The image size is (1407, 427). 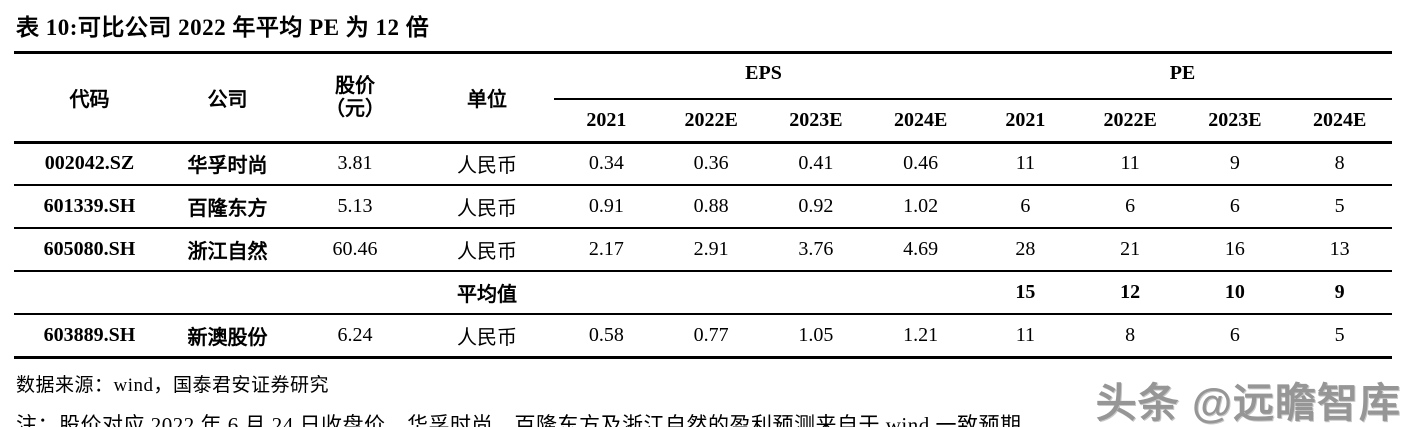 I want to click on cell-pe-2022e: 21, so click(x=1130, y=250).